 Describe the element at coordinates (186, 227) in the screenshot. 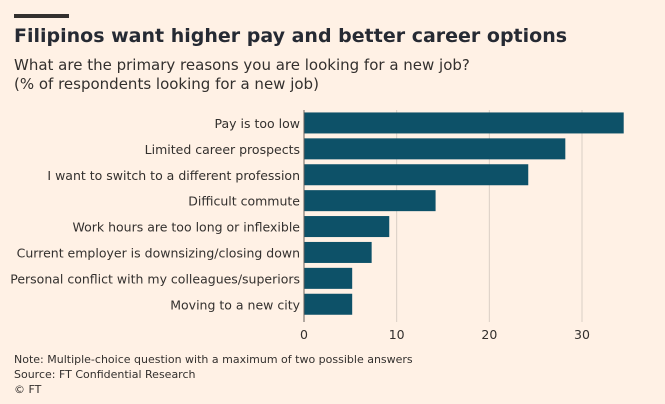

I see `category-label: Work hours are too long or inflexible` at that location.